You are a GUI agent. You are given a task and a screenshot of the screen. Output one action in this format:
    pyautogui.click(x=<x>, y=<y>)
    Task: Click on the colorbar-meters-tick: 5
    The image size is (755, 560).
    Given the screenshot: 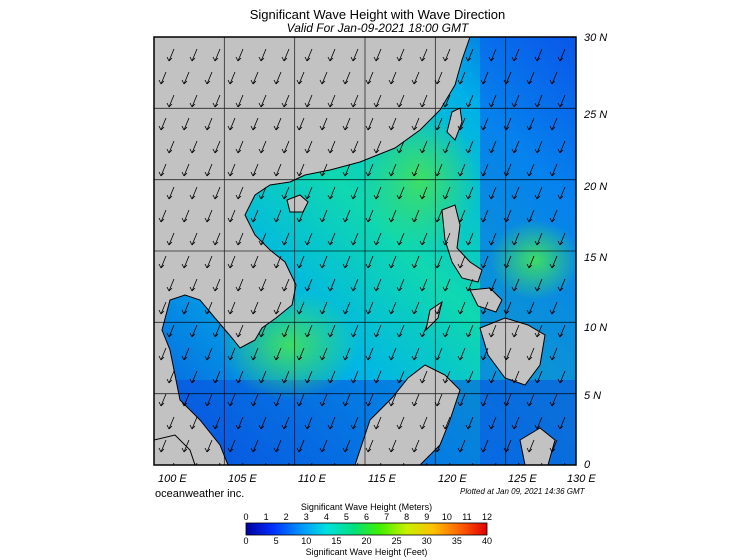 What is the action you would take?
    pyautogui.click(x=346, y=517)
    